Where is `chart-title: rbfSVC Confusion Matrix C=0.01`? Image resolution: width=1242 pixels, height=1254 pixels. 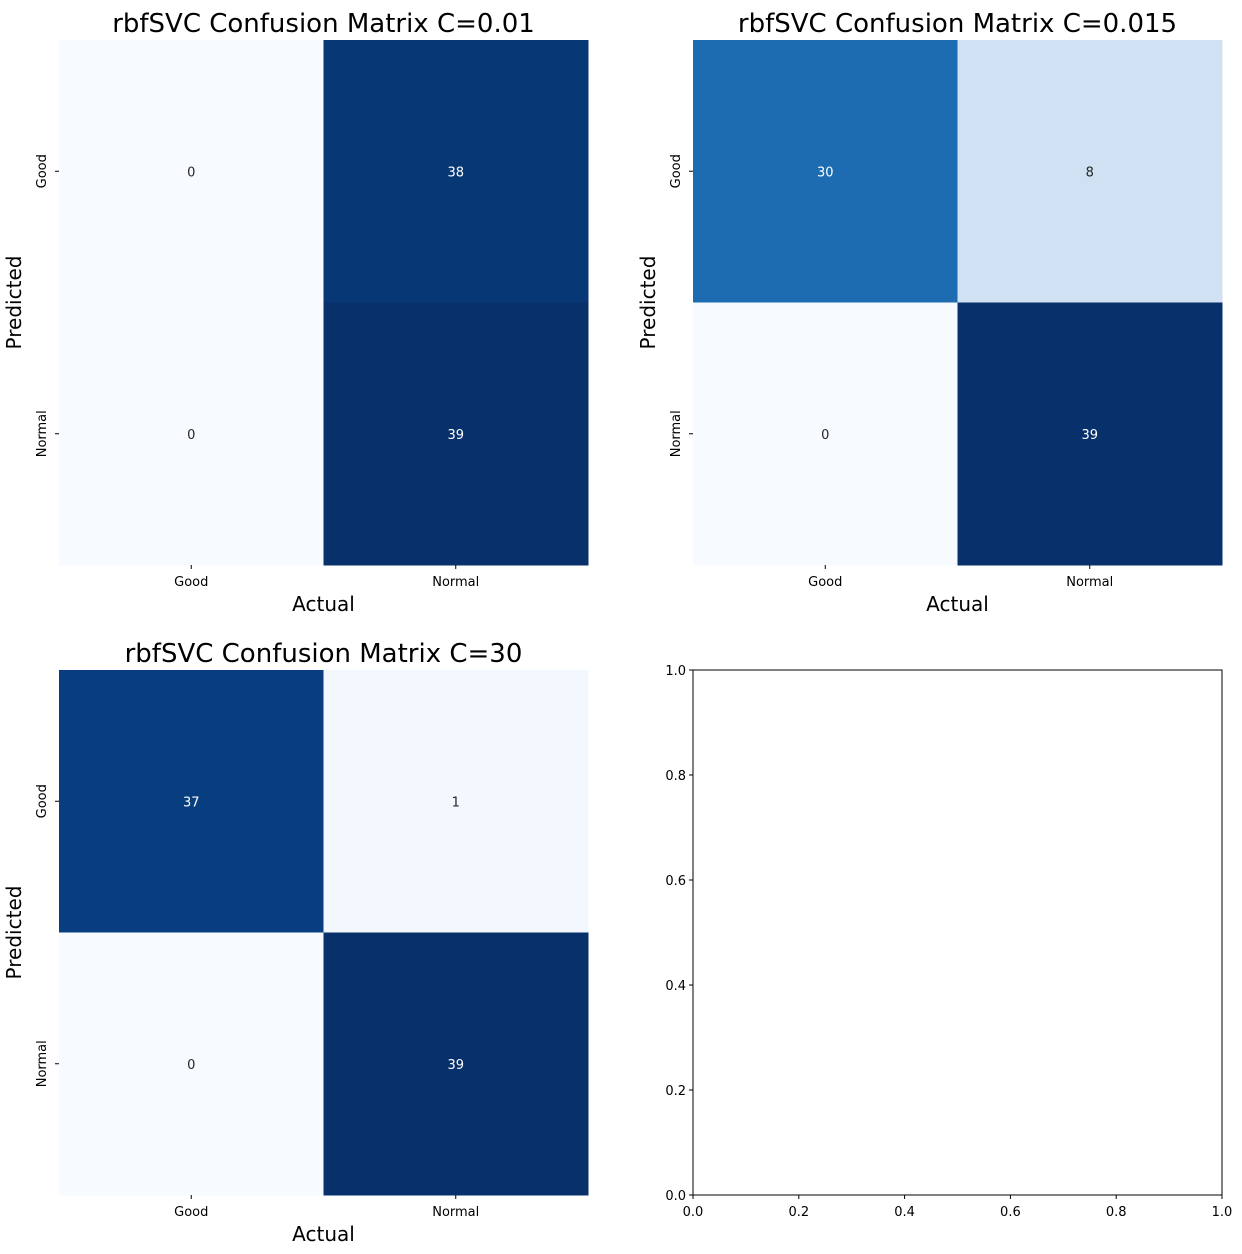
chart-title: rbfSVC Confusion Matrix C=0.01 is located at coordinates (323, 24).